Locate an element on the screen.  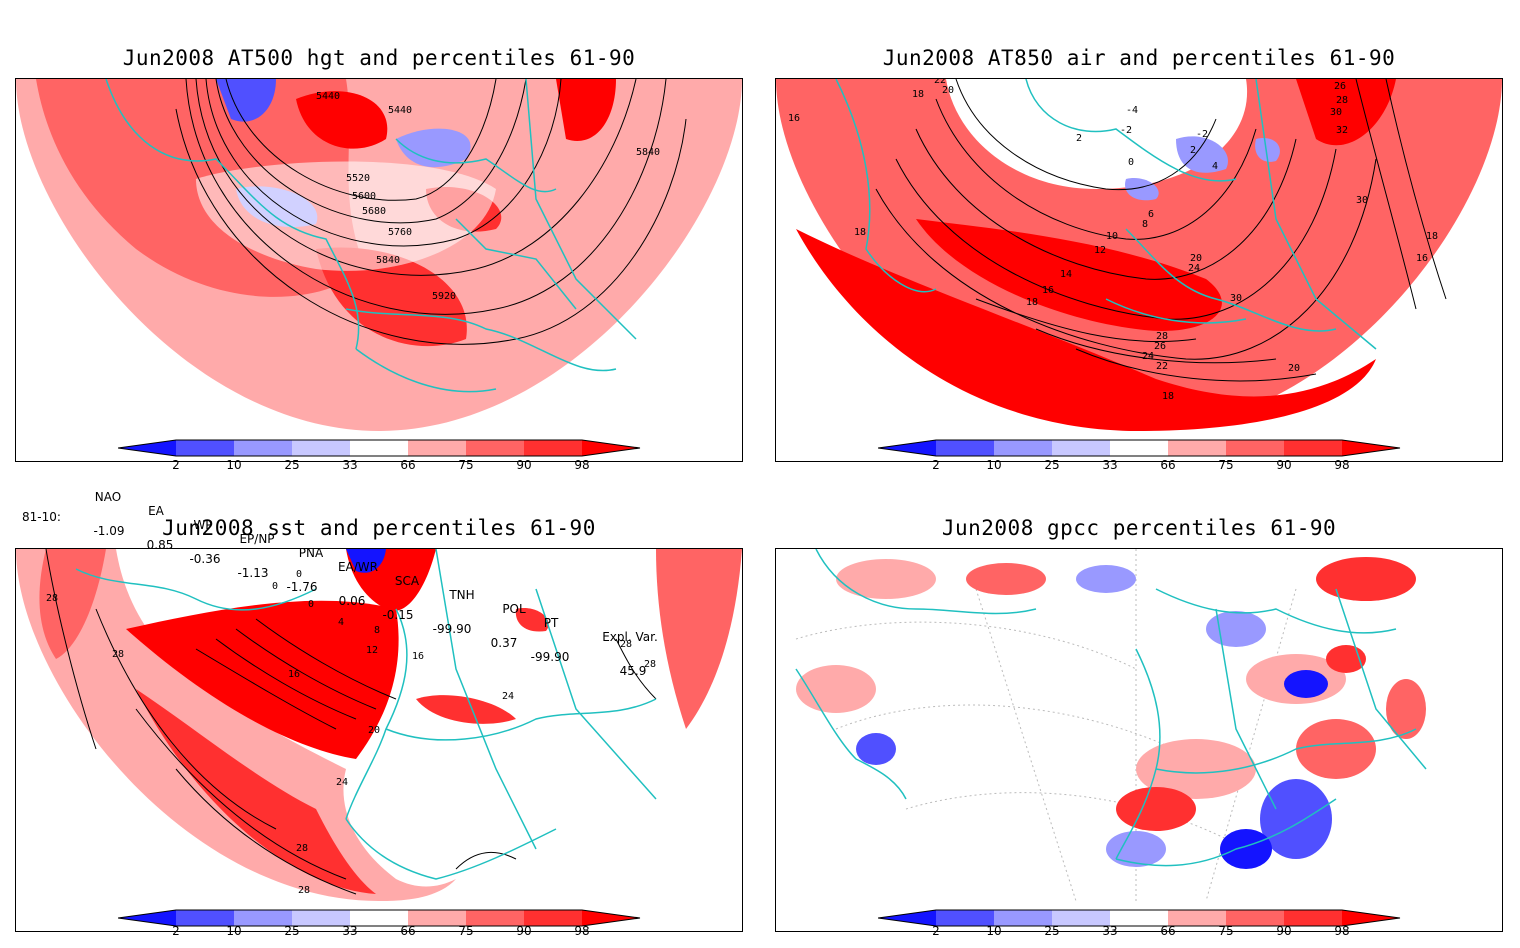
colorbar-label: 98 is located at coordinates (1342, 931).